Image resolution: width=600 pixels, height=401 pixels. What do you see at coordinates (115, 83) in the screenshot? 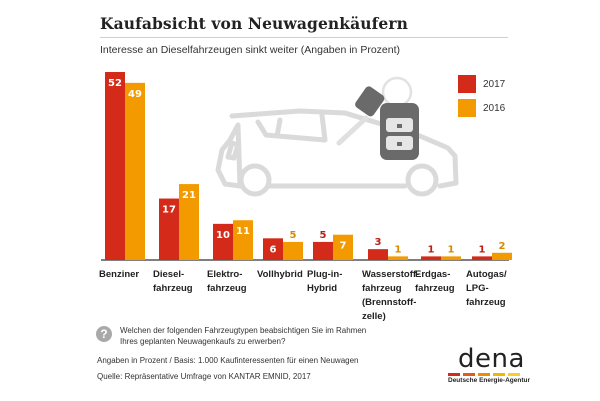
I see `data-label-2017-0: 52` at bounding box center [115, 83].